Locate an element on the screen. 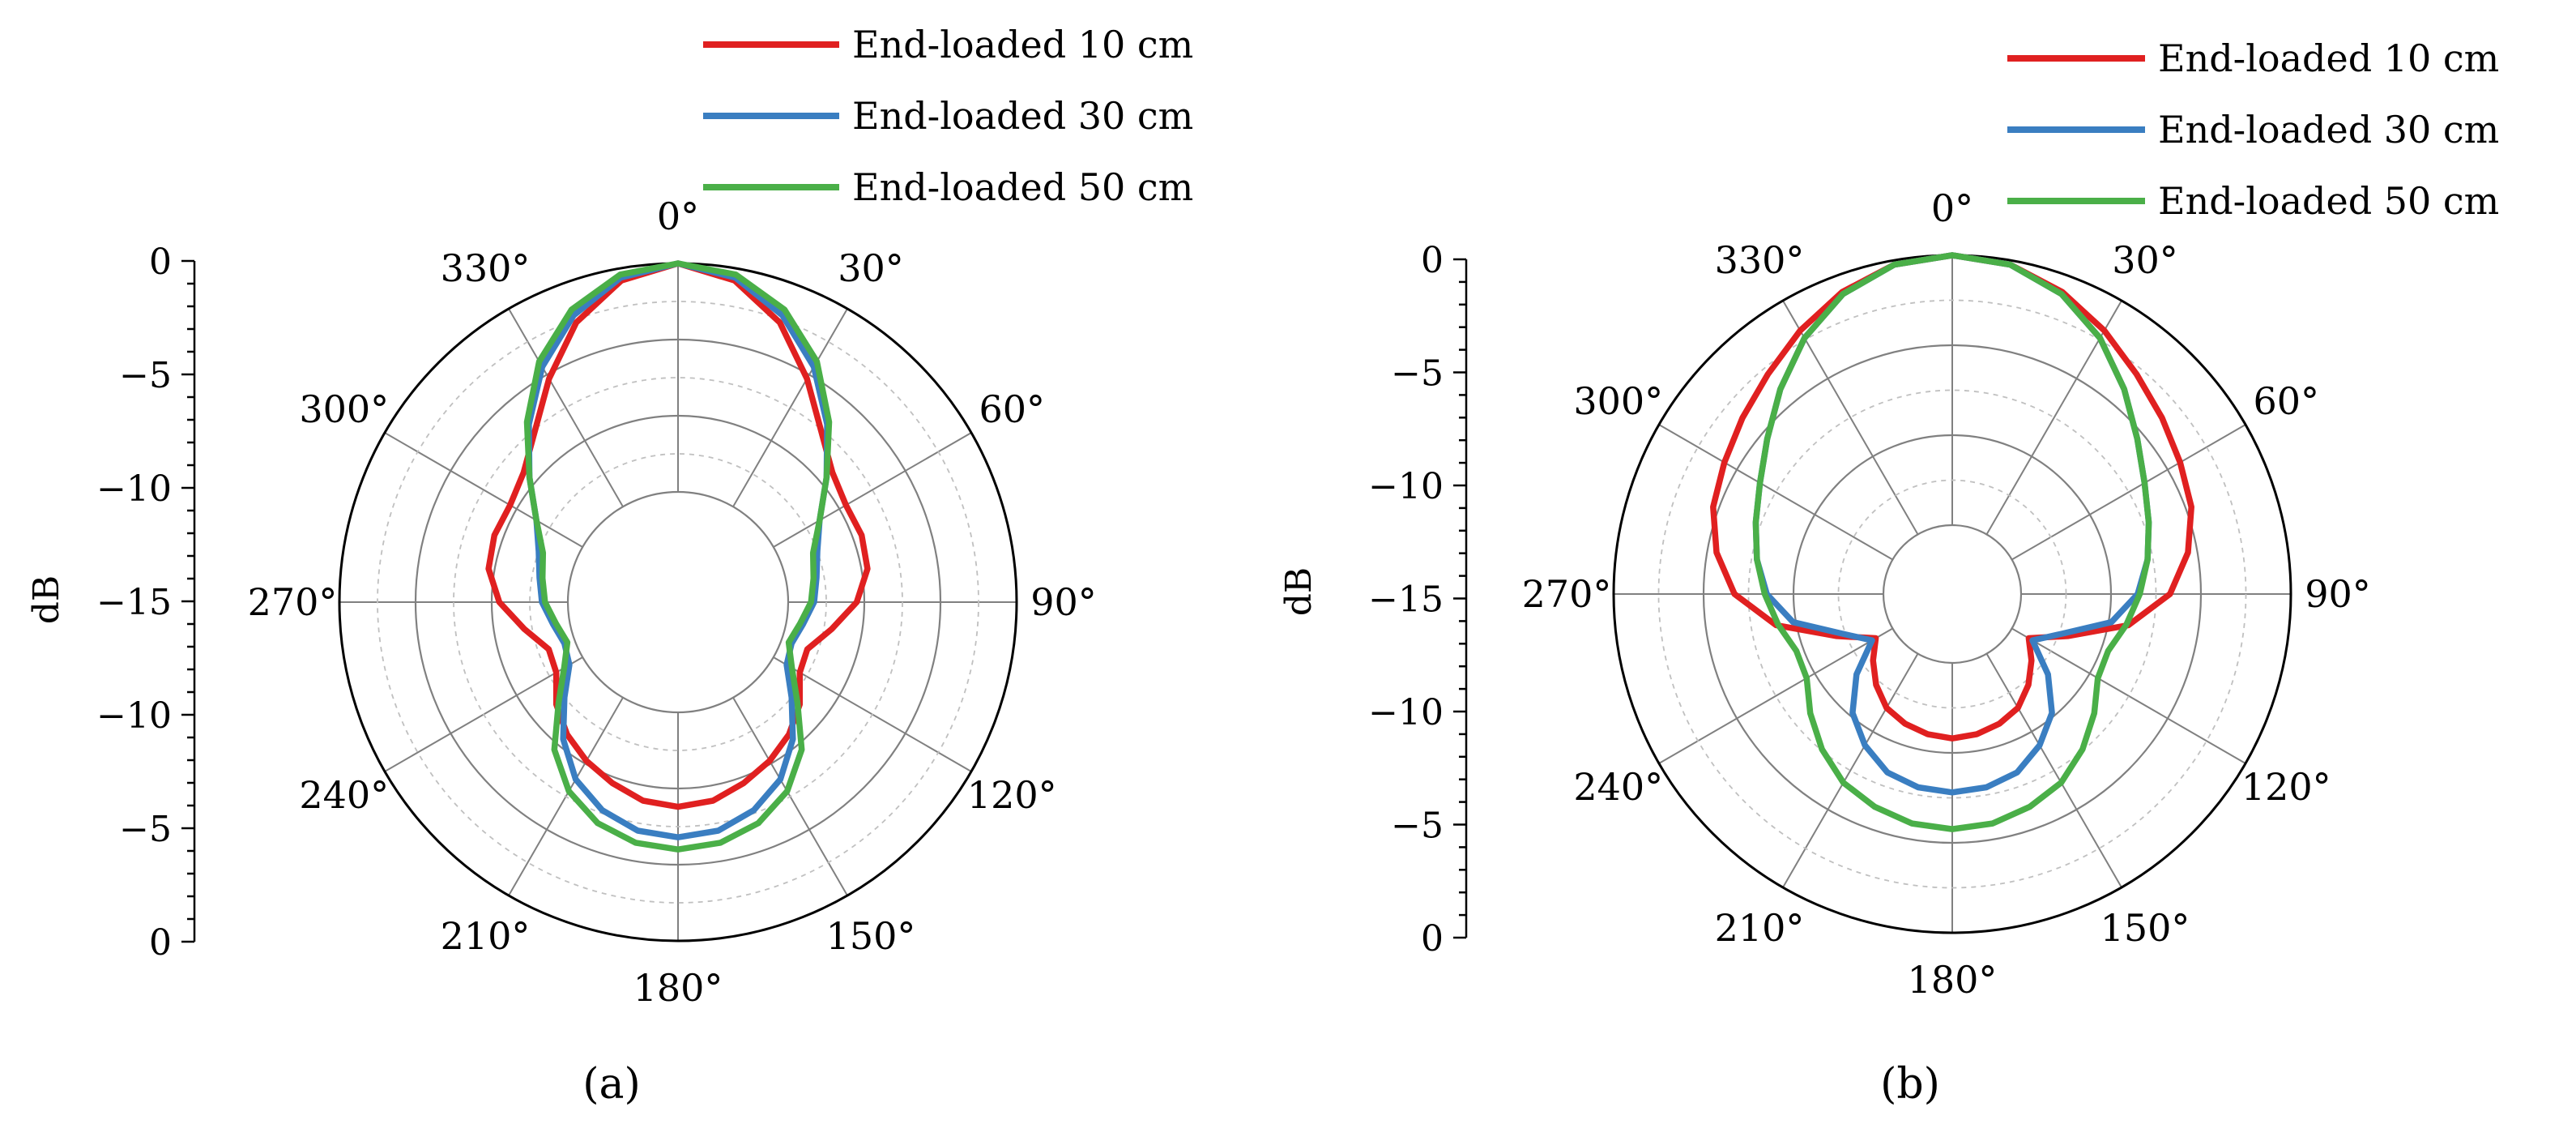 The height and width of the screenshot is (1137, 2576). radial-axis-label-b: dB is located at coordinates (1299, 592).